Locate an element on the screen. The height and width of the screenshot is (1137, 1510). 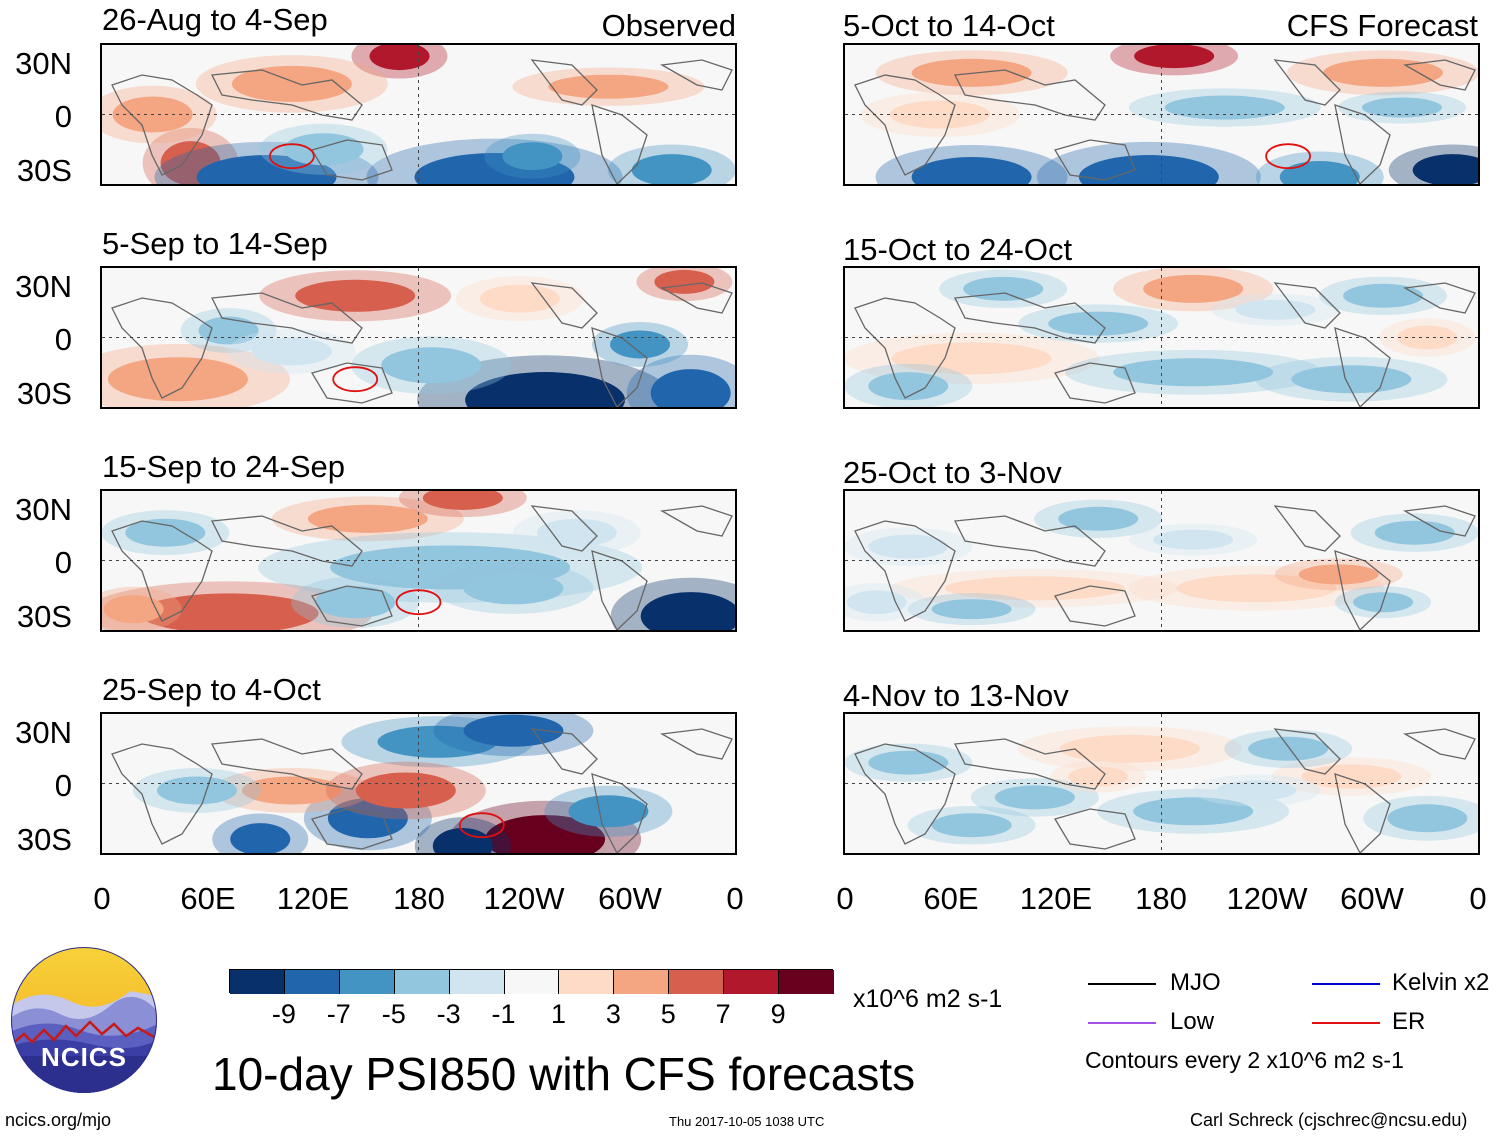
panel-title-6: 15-Oct to 24-Oct is located at coordinates (958, 249).